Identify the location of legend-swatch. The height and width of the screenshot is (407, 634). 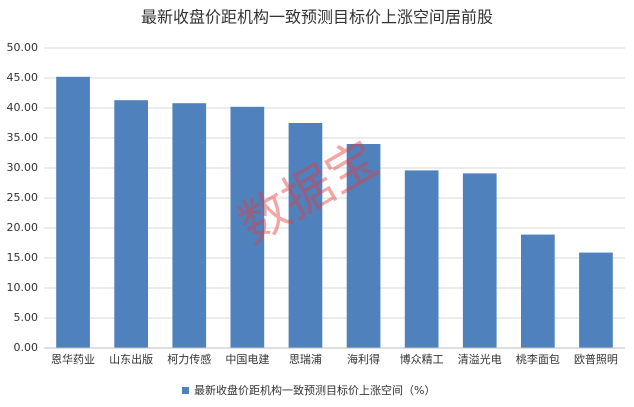
(185, 390).